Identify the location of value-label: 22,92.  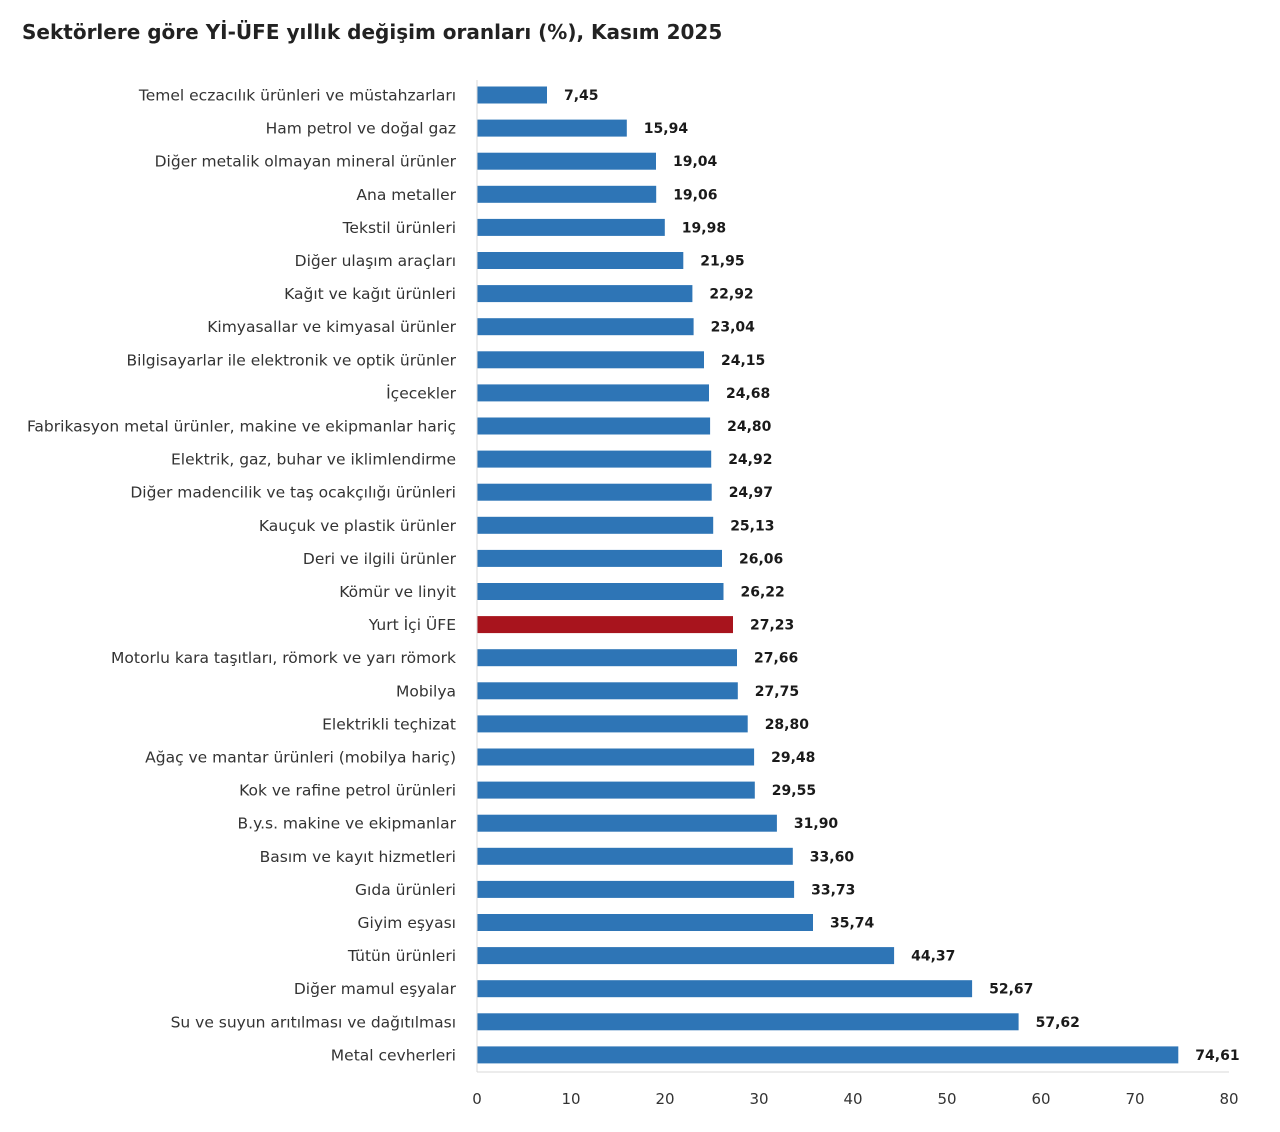
(731, 295).